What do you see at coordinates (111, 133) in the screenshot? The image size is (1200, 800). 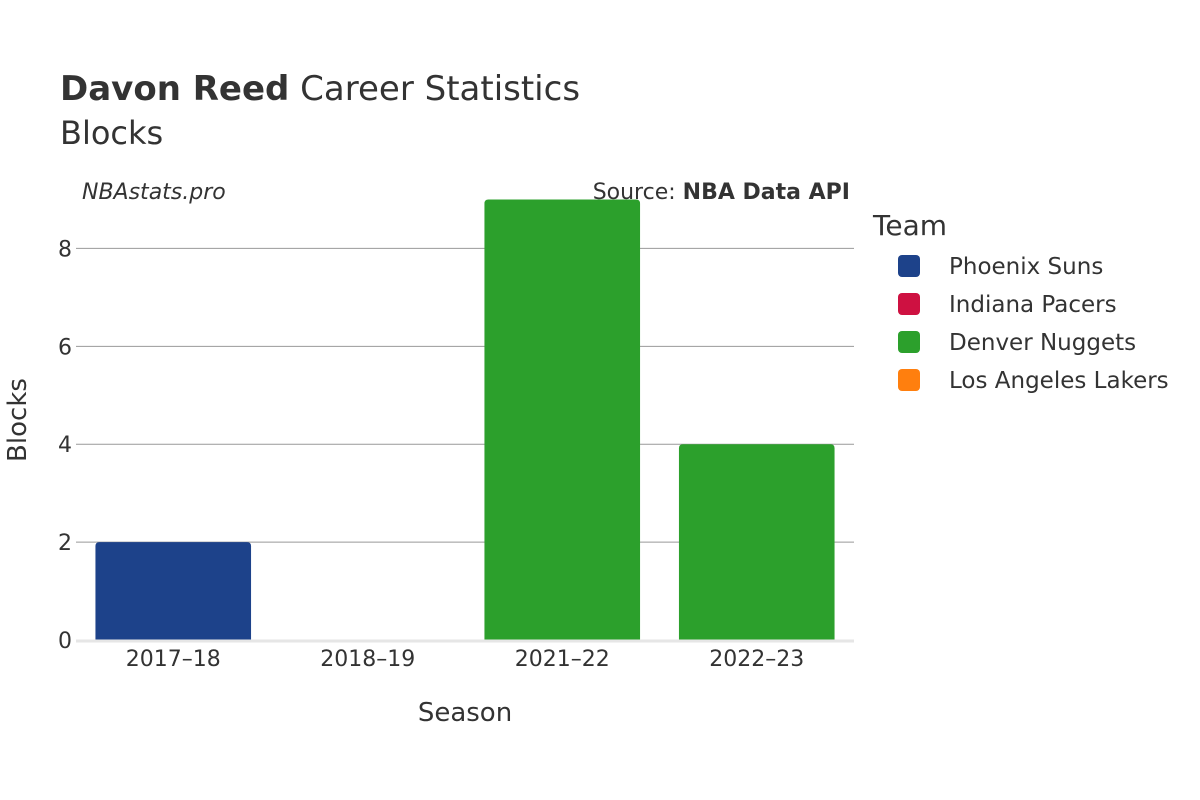 I see `chart-subtitle: Blocks` at bounding box center [111, 133].